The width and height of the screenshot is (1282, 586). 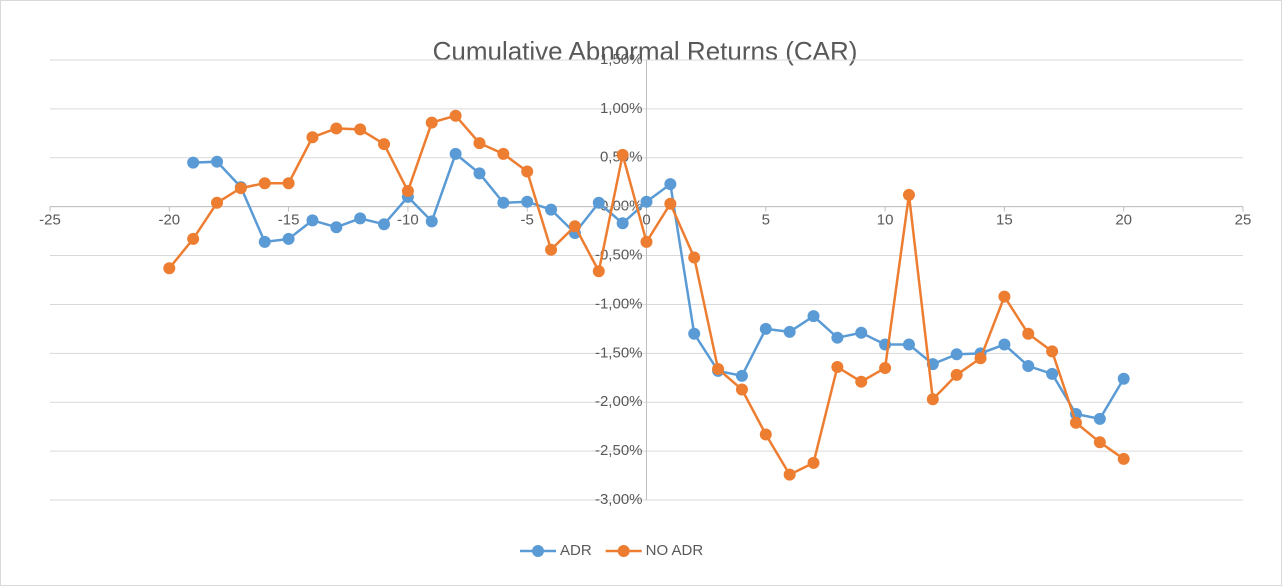 What do you see at coordinates (645, 51) in the screenshot?
I see `chart-title: Cumulative Abnormal Returns (CAR)` at bounding box center [645, 51].